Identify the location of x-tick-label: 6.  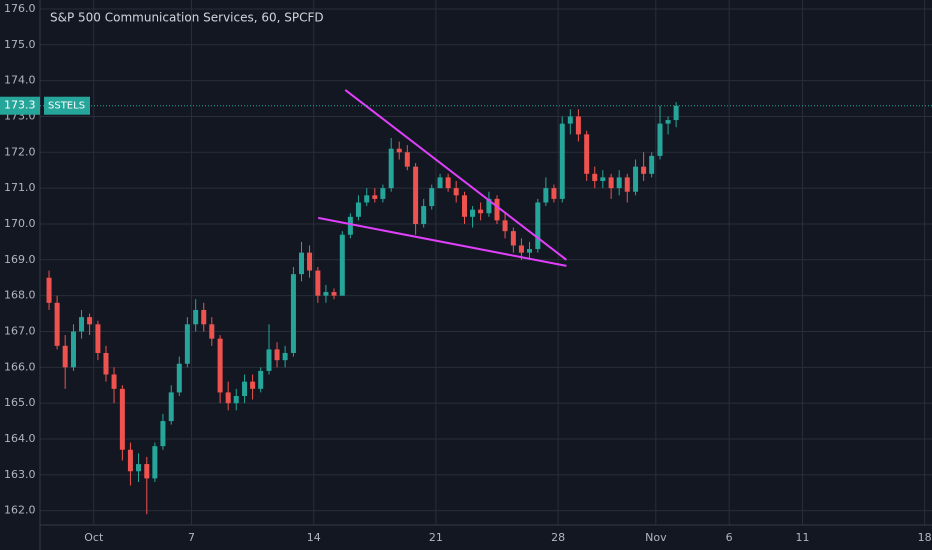
(729, 537).